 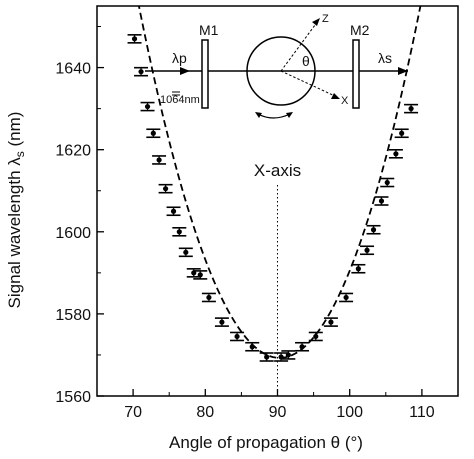 I want to click on pump-label: λp, so click(x=179, y=58).